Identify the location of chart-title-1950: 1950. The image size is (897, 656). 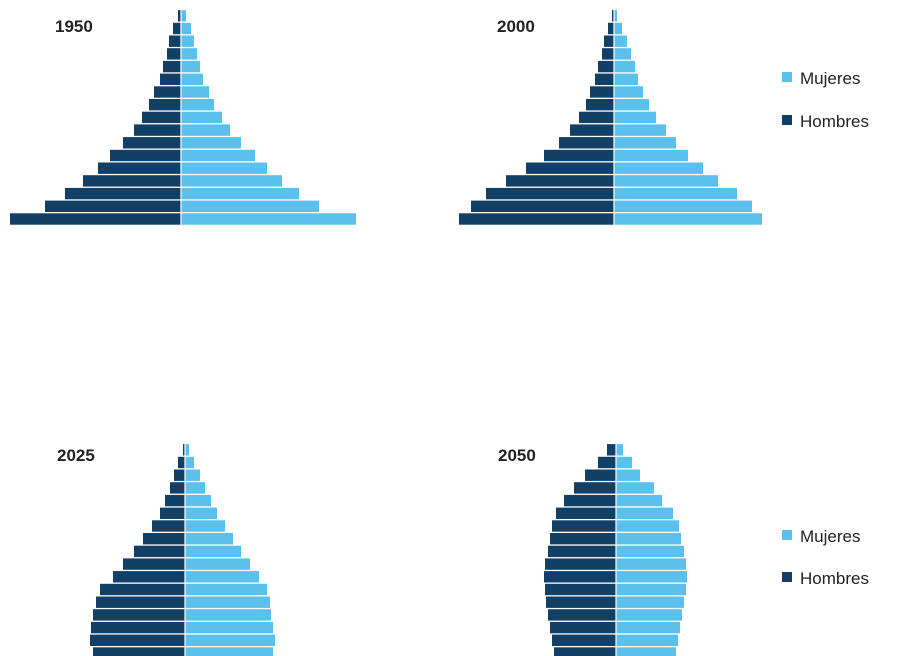
(74, 26).